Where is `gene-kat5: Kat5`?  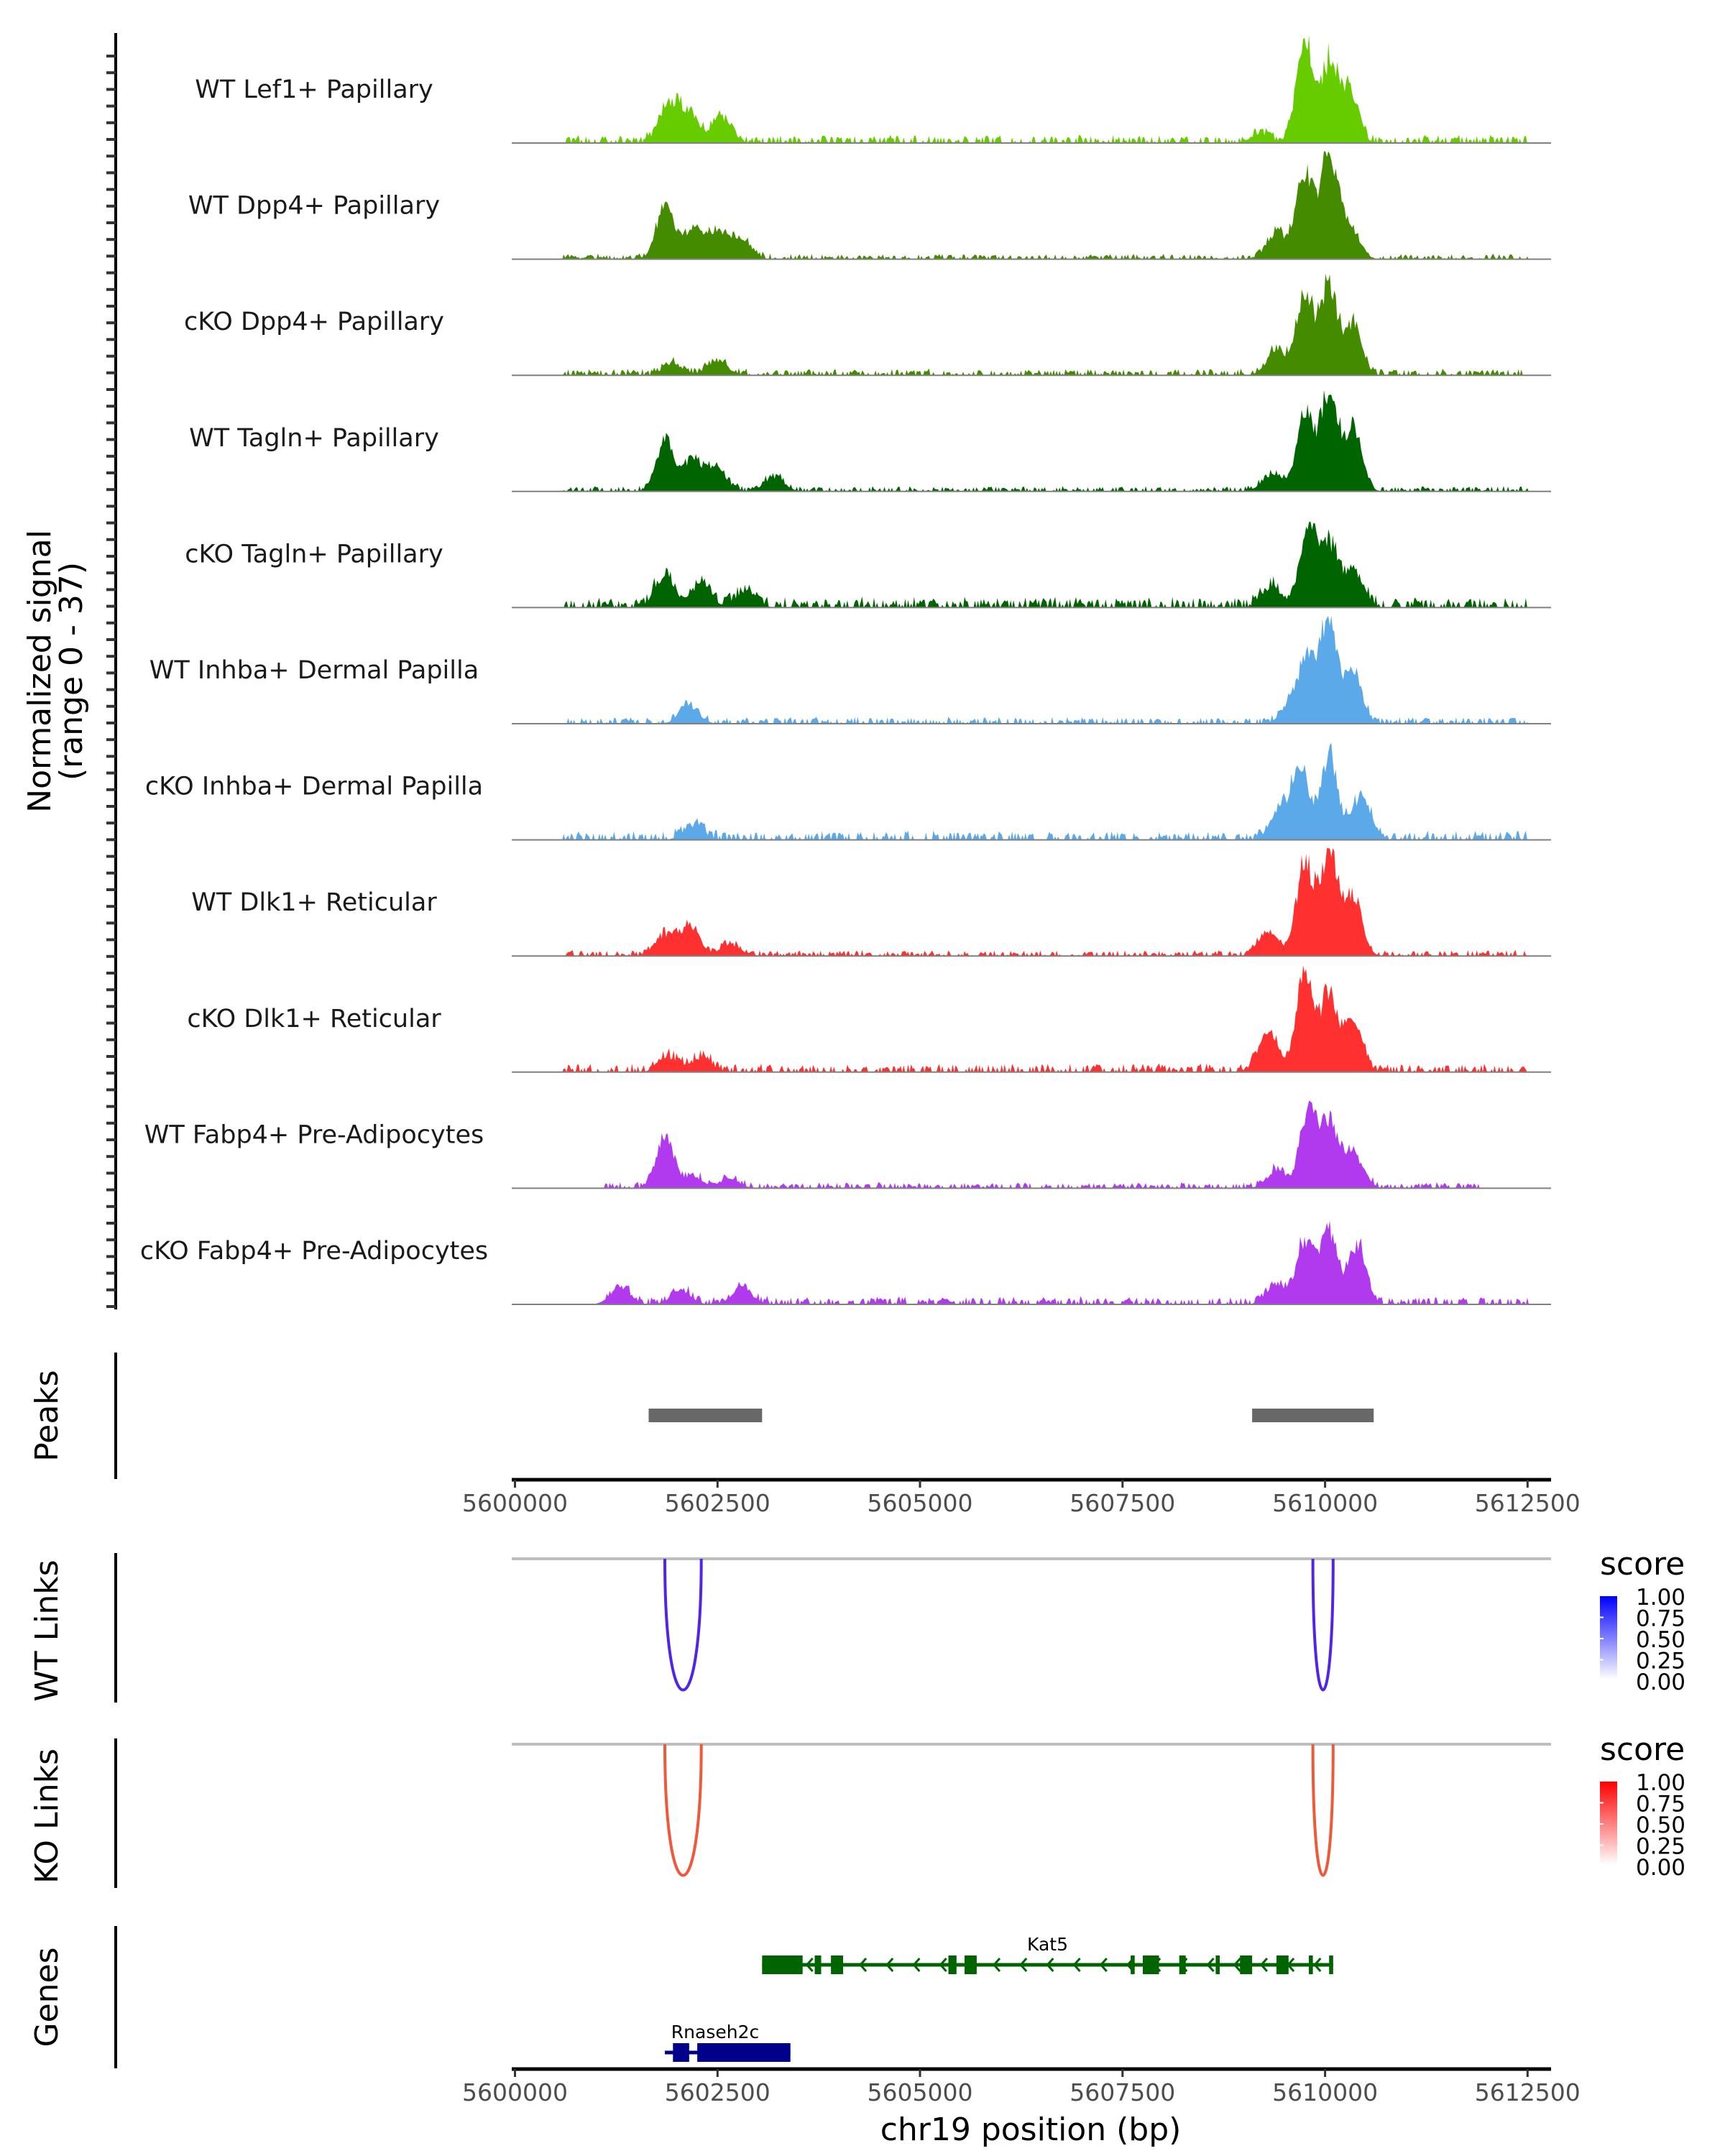
gene-kat5: Kat5 is located at coordinates (1047, 1954).